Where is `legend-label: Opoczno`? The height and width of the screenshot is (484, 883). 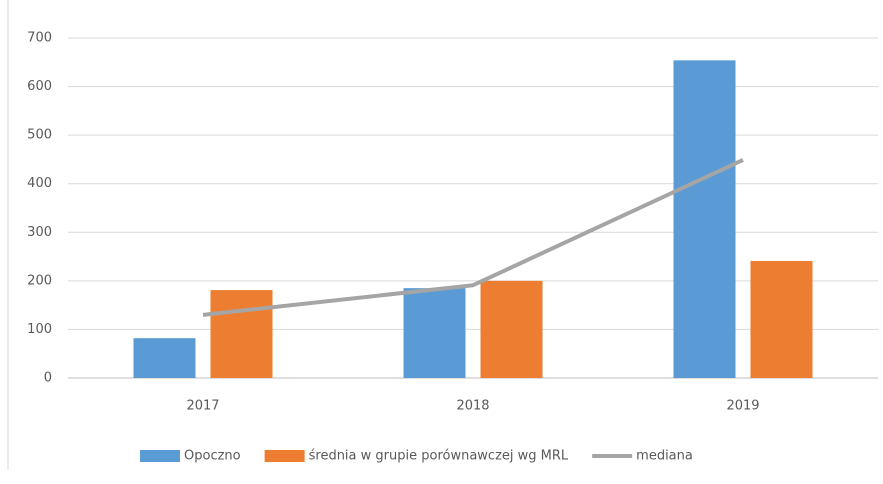 legend-label: Opoczno is located at coordinates (212, 456).